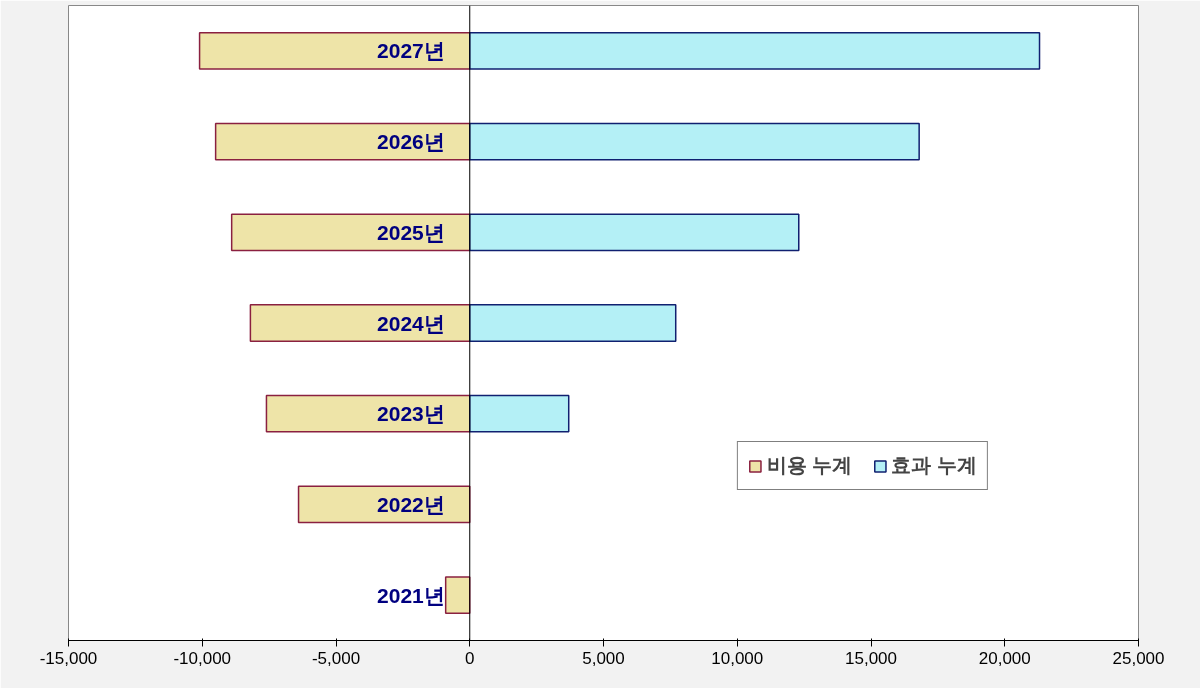 Image resolution: width=1200 pixels, height=688 pixels. I want to click on x-tick-label: 15,000, so click(871, 658).